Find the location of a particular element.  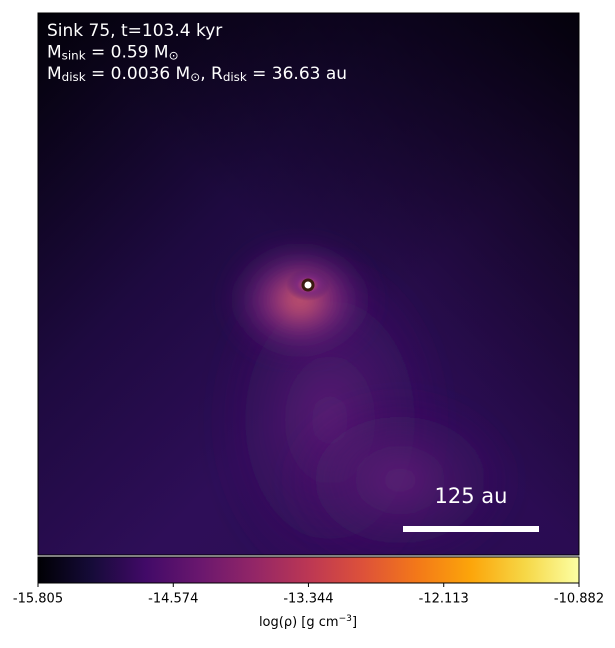

text-run: Sink 75, t=103.4 kyr is located at coordinates (134, 31).